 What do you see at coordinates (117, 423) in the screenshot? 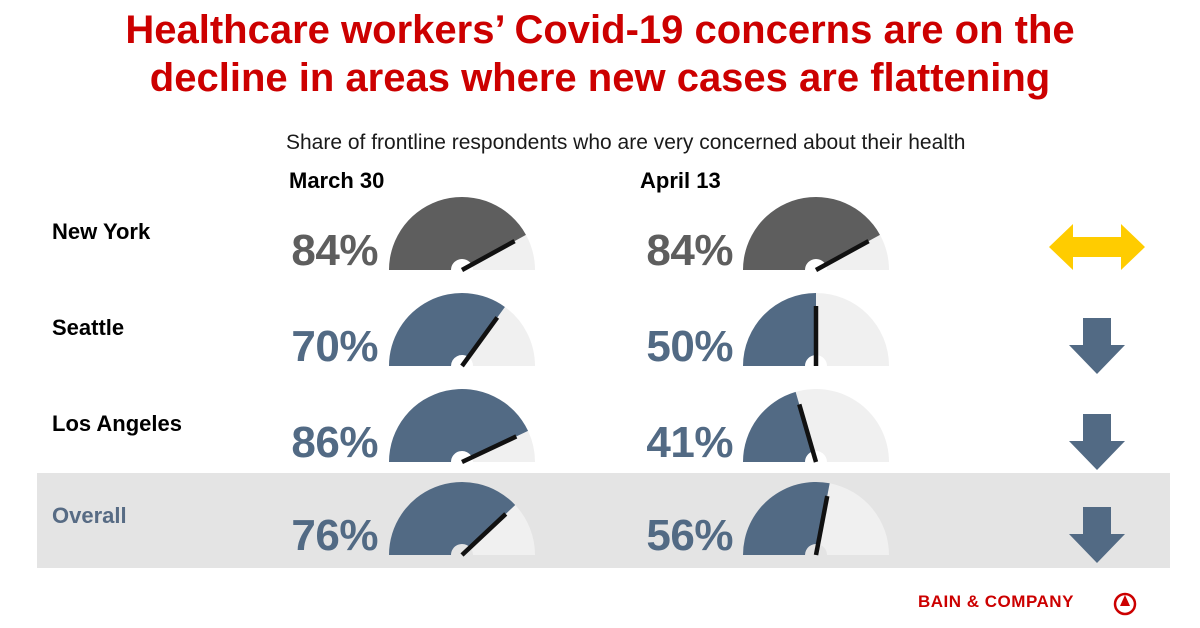
I see `row-label-los-angeles: Los Angeles` at bounding box center [117, 423].